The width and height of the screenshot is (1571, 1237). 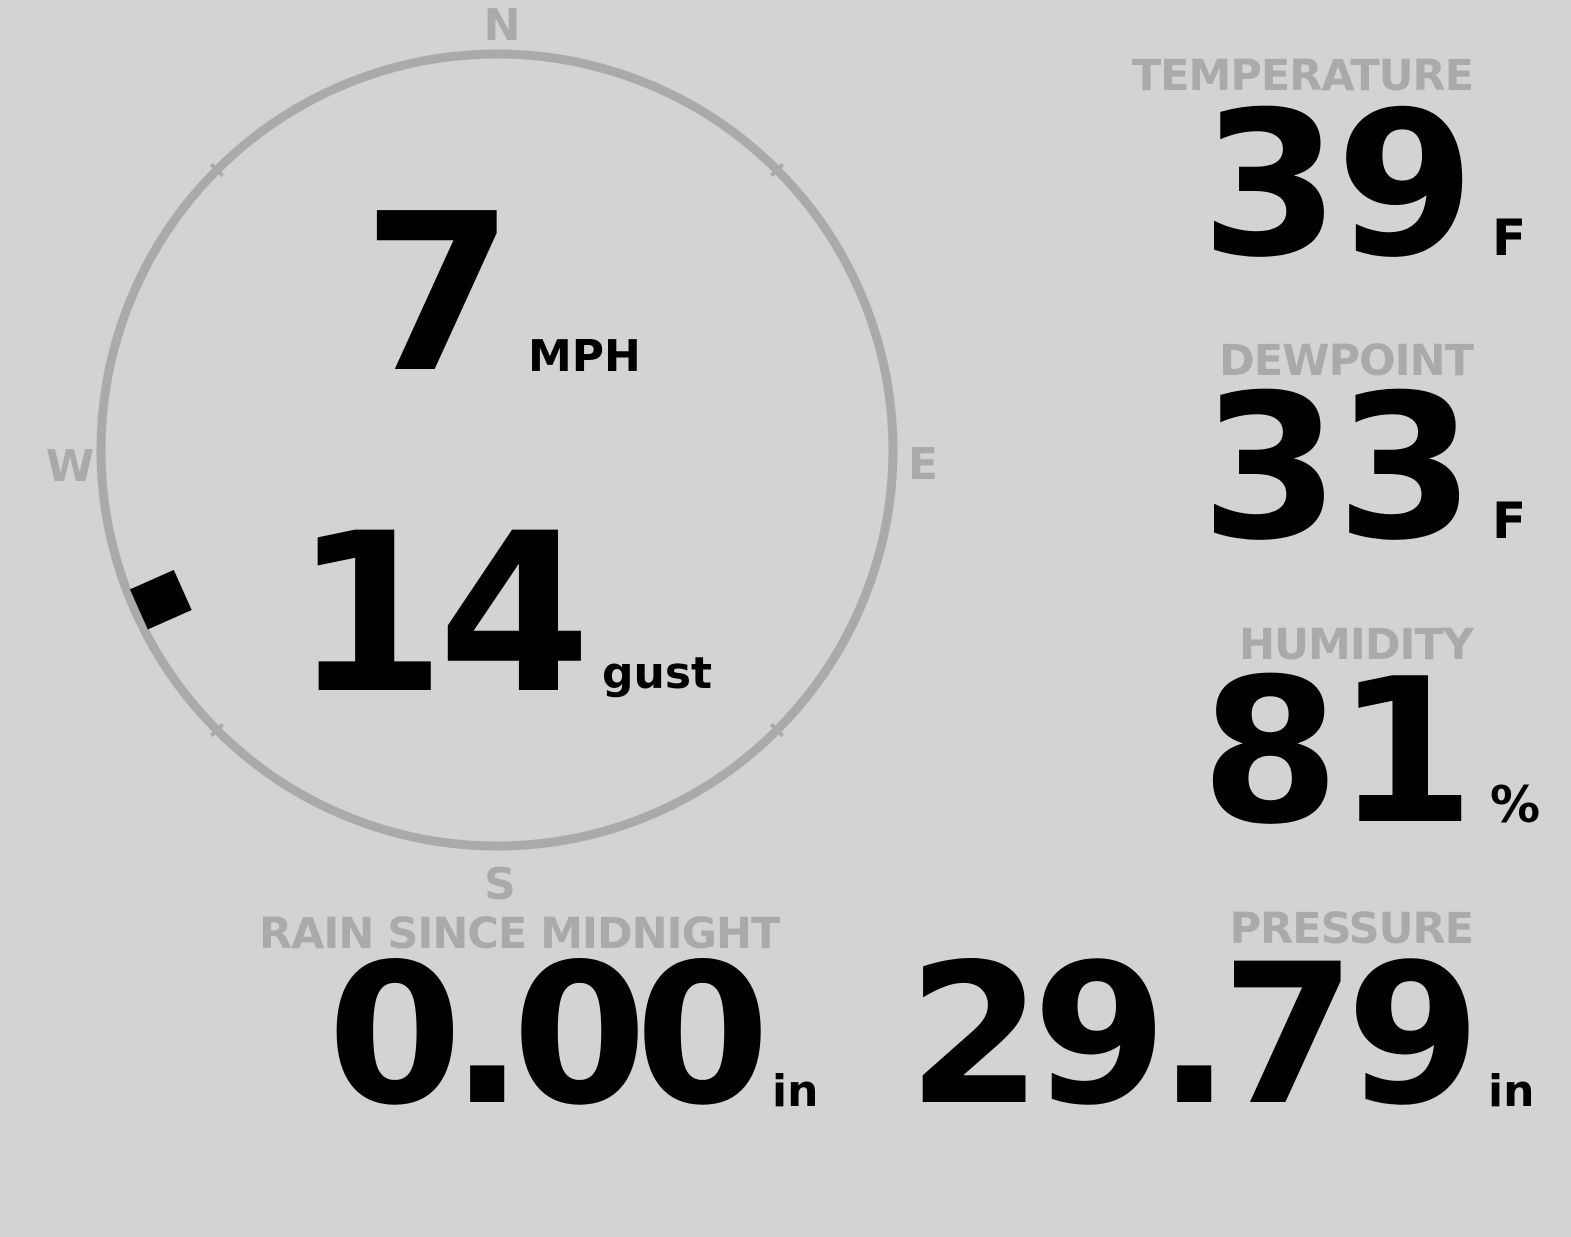 I want to click on compass-south: S, so click(x=500, y=884).